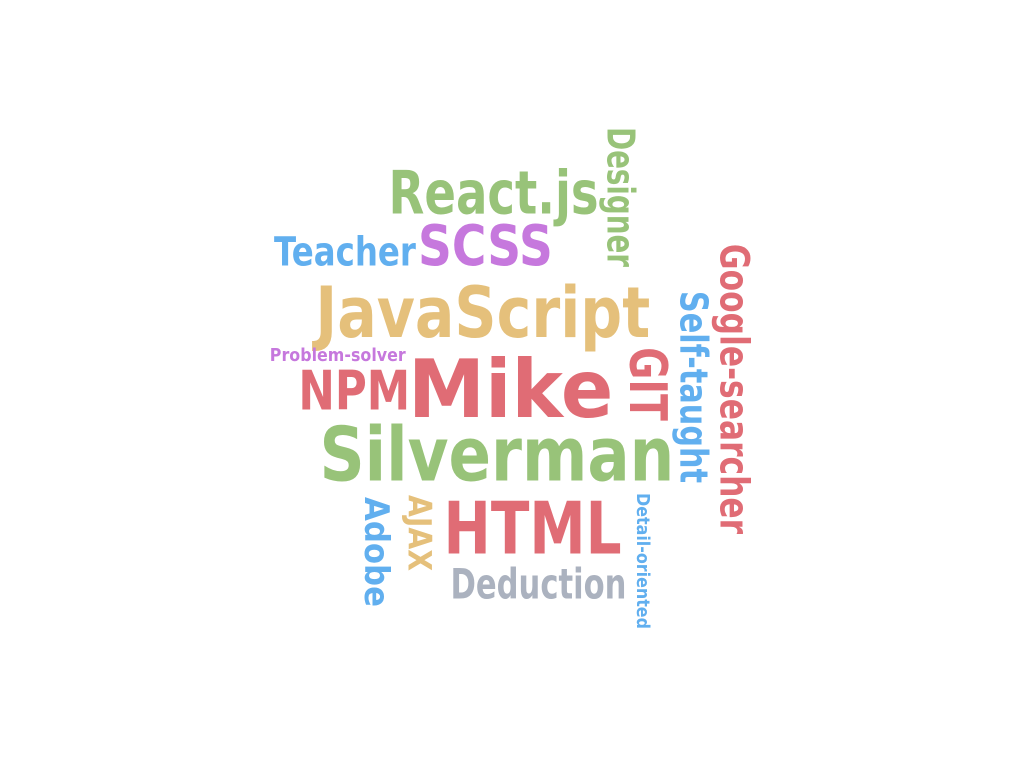  Describe the element at coordinates (497, 454) in the screenshot. I see `word-silverman: Silverman` at that location.